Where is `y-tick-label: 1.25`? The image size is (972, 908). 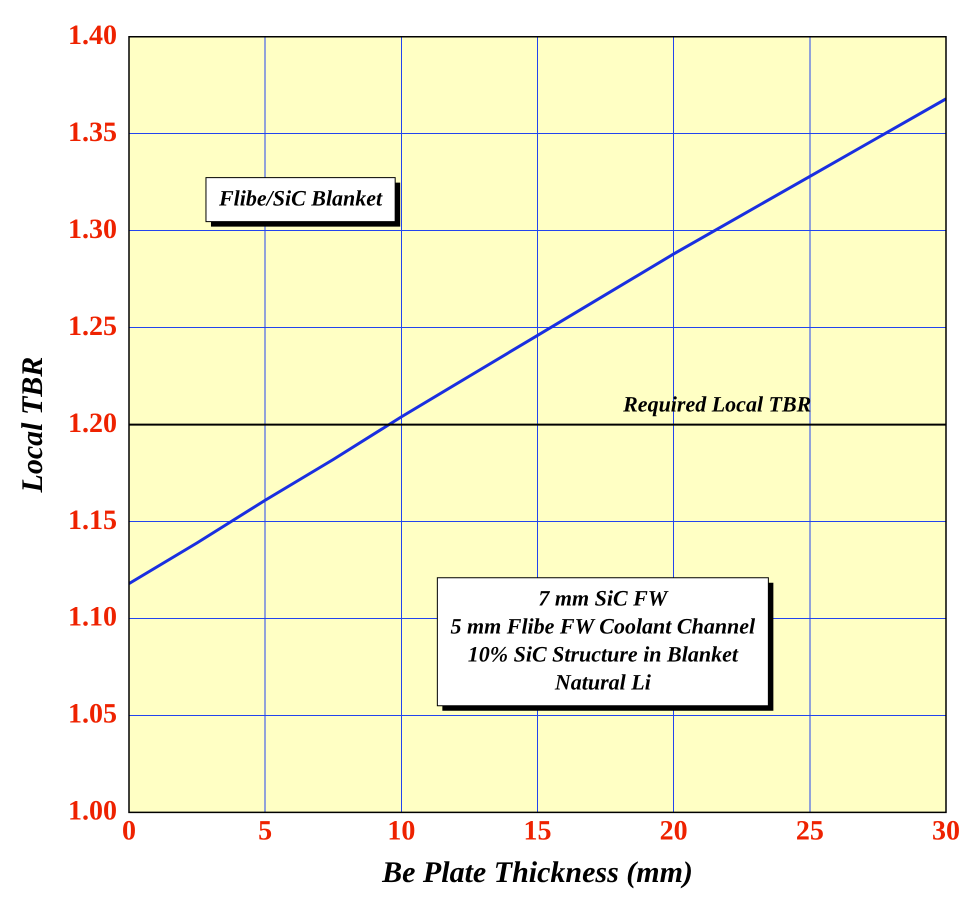 y-tick-label: 1.25 is located at coordinates (92, 326).